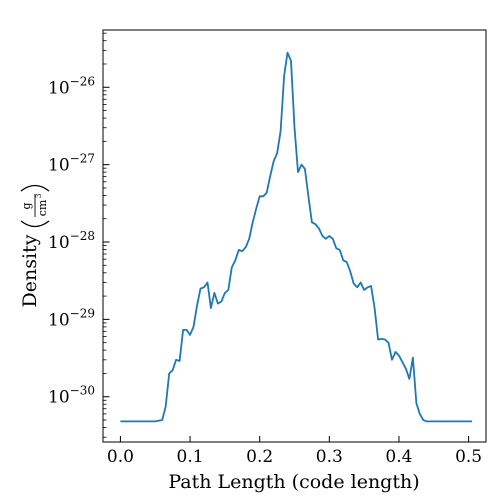 Image resolution: width=500 pixels, height=500 pixels. I want to click on y-axis-label-text: Density, so click(30, 270).